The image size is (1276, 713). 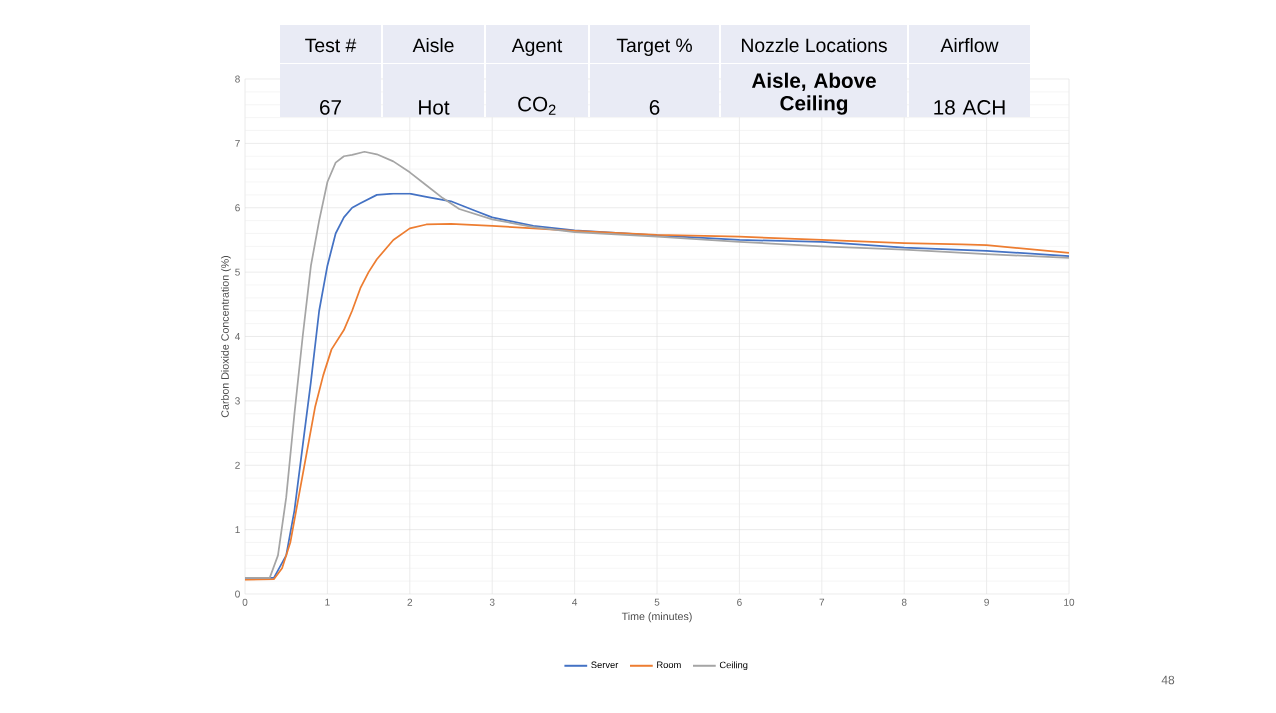 I want to click on y-tick-label: 6, so click(x=237, y=208).